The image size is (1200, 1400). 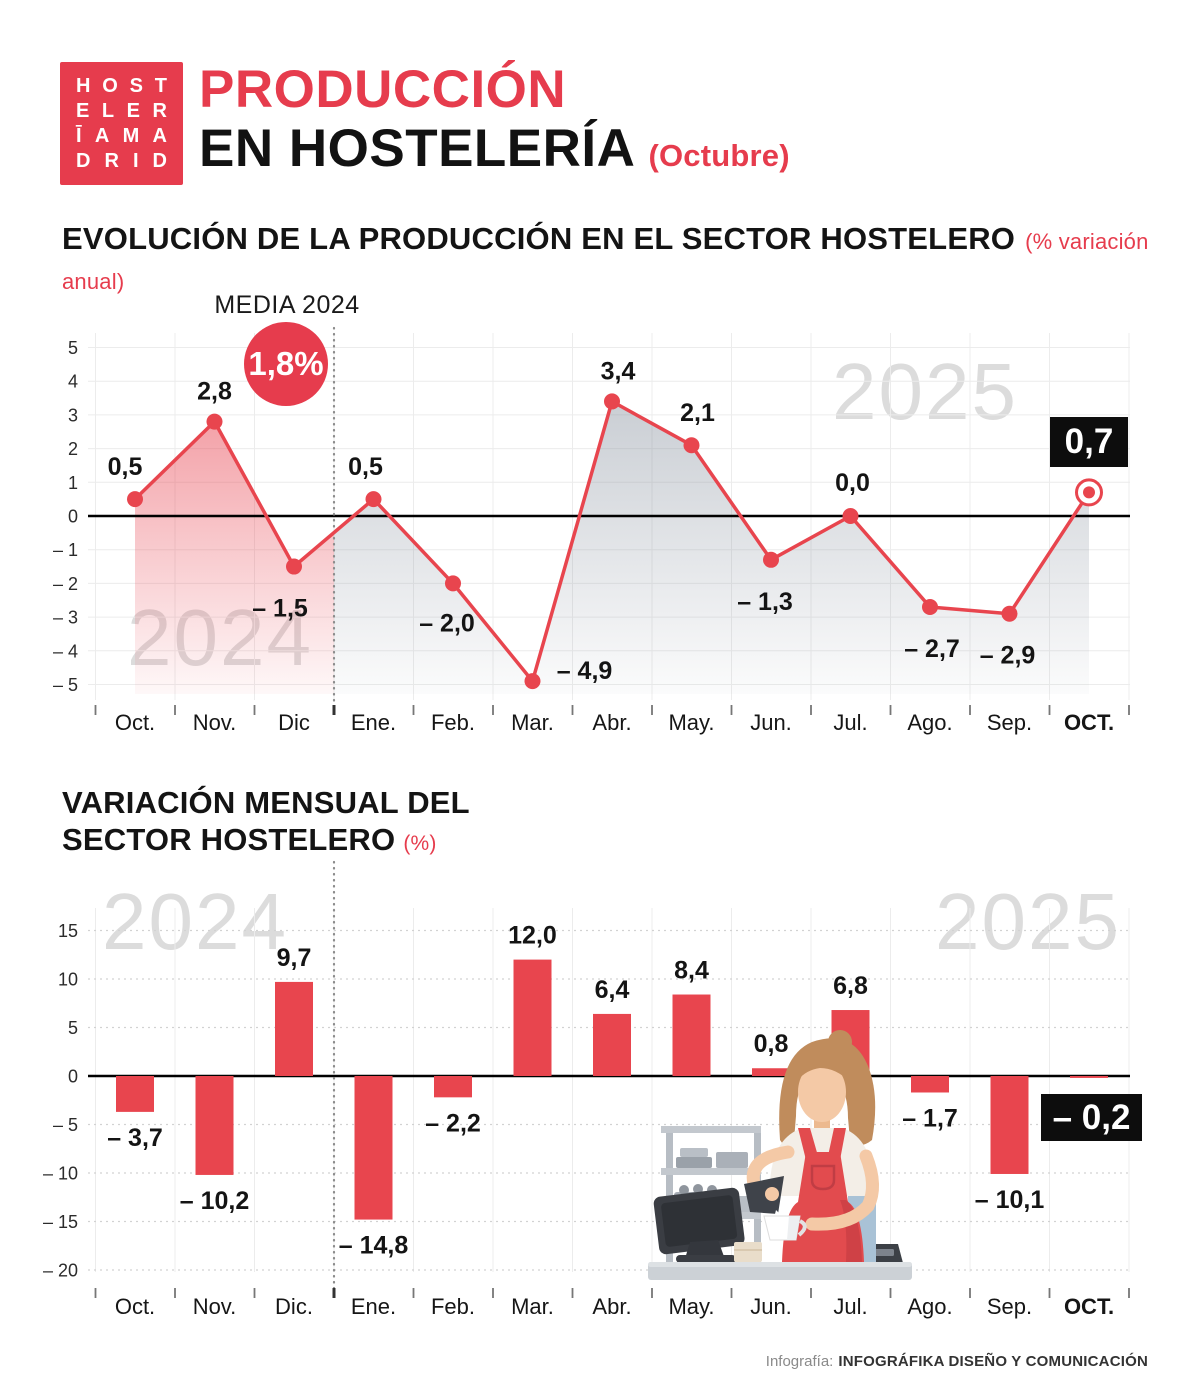 I want to click on monthly-chart-heading-suffix: (%), so click(x=420, y=843).